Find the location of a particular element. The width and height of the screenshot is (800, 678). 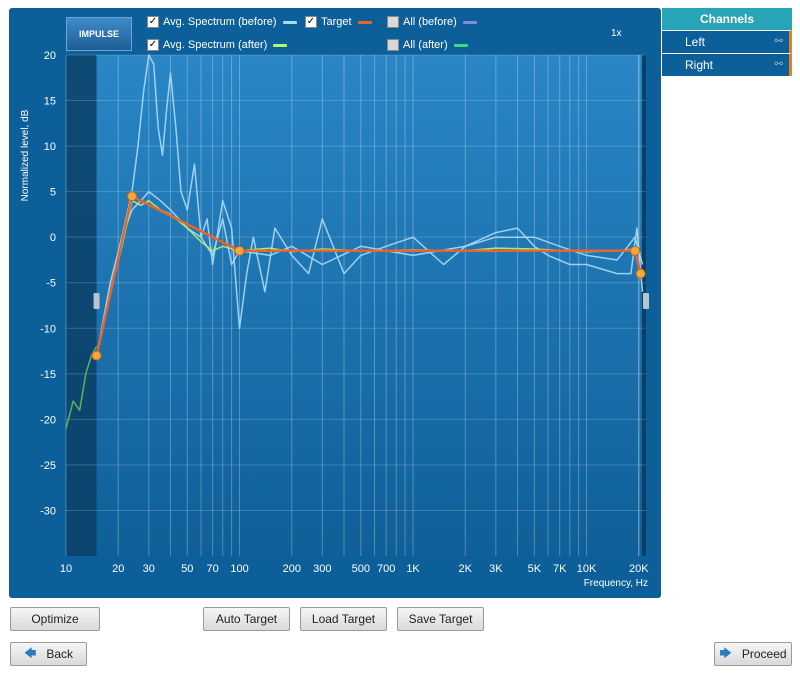

legend-all-before-label: All (before) is located at coordinates (430, 22).